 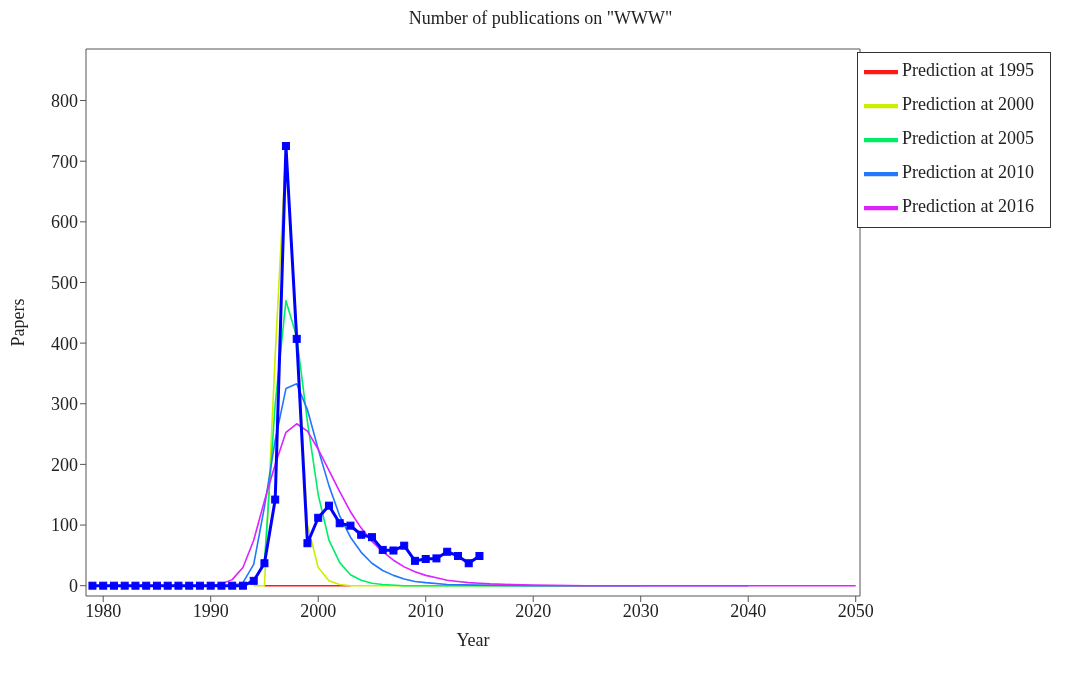 I want to click on y-tick-label: 500, so click(x=64, y=282).